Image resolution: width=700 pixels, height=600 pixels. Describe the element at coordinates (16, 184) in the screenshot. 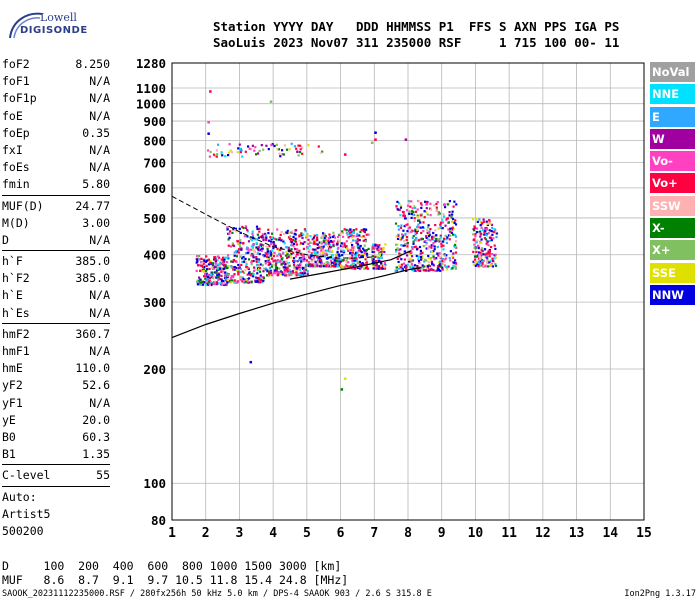

I see `param-label: fmin` at that location.